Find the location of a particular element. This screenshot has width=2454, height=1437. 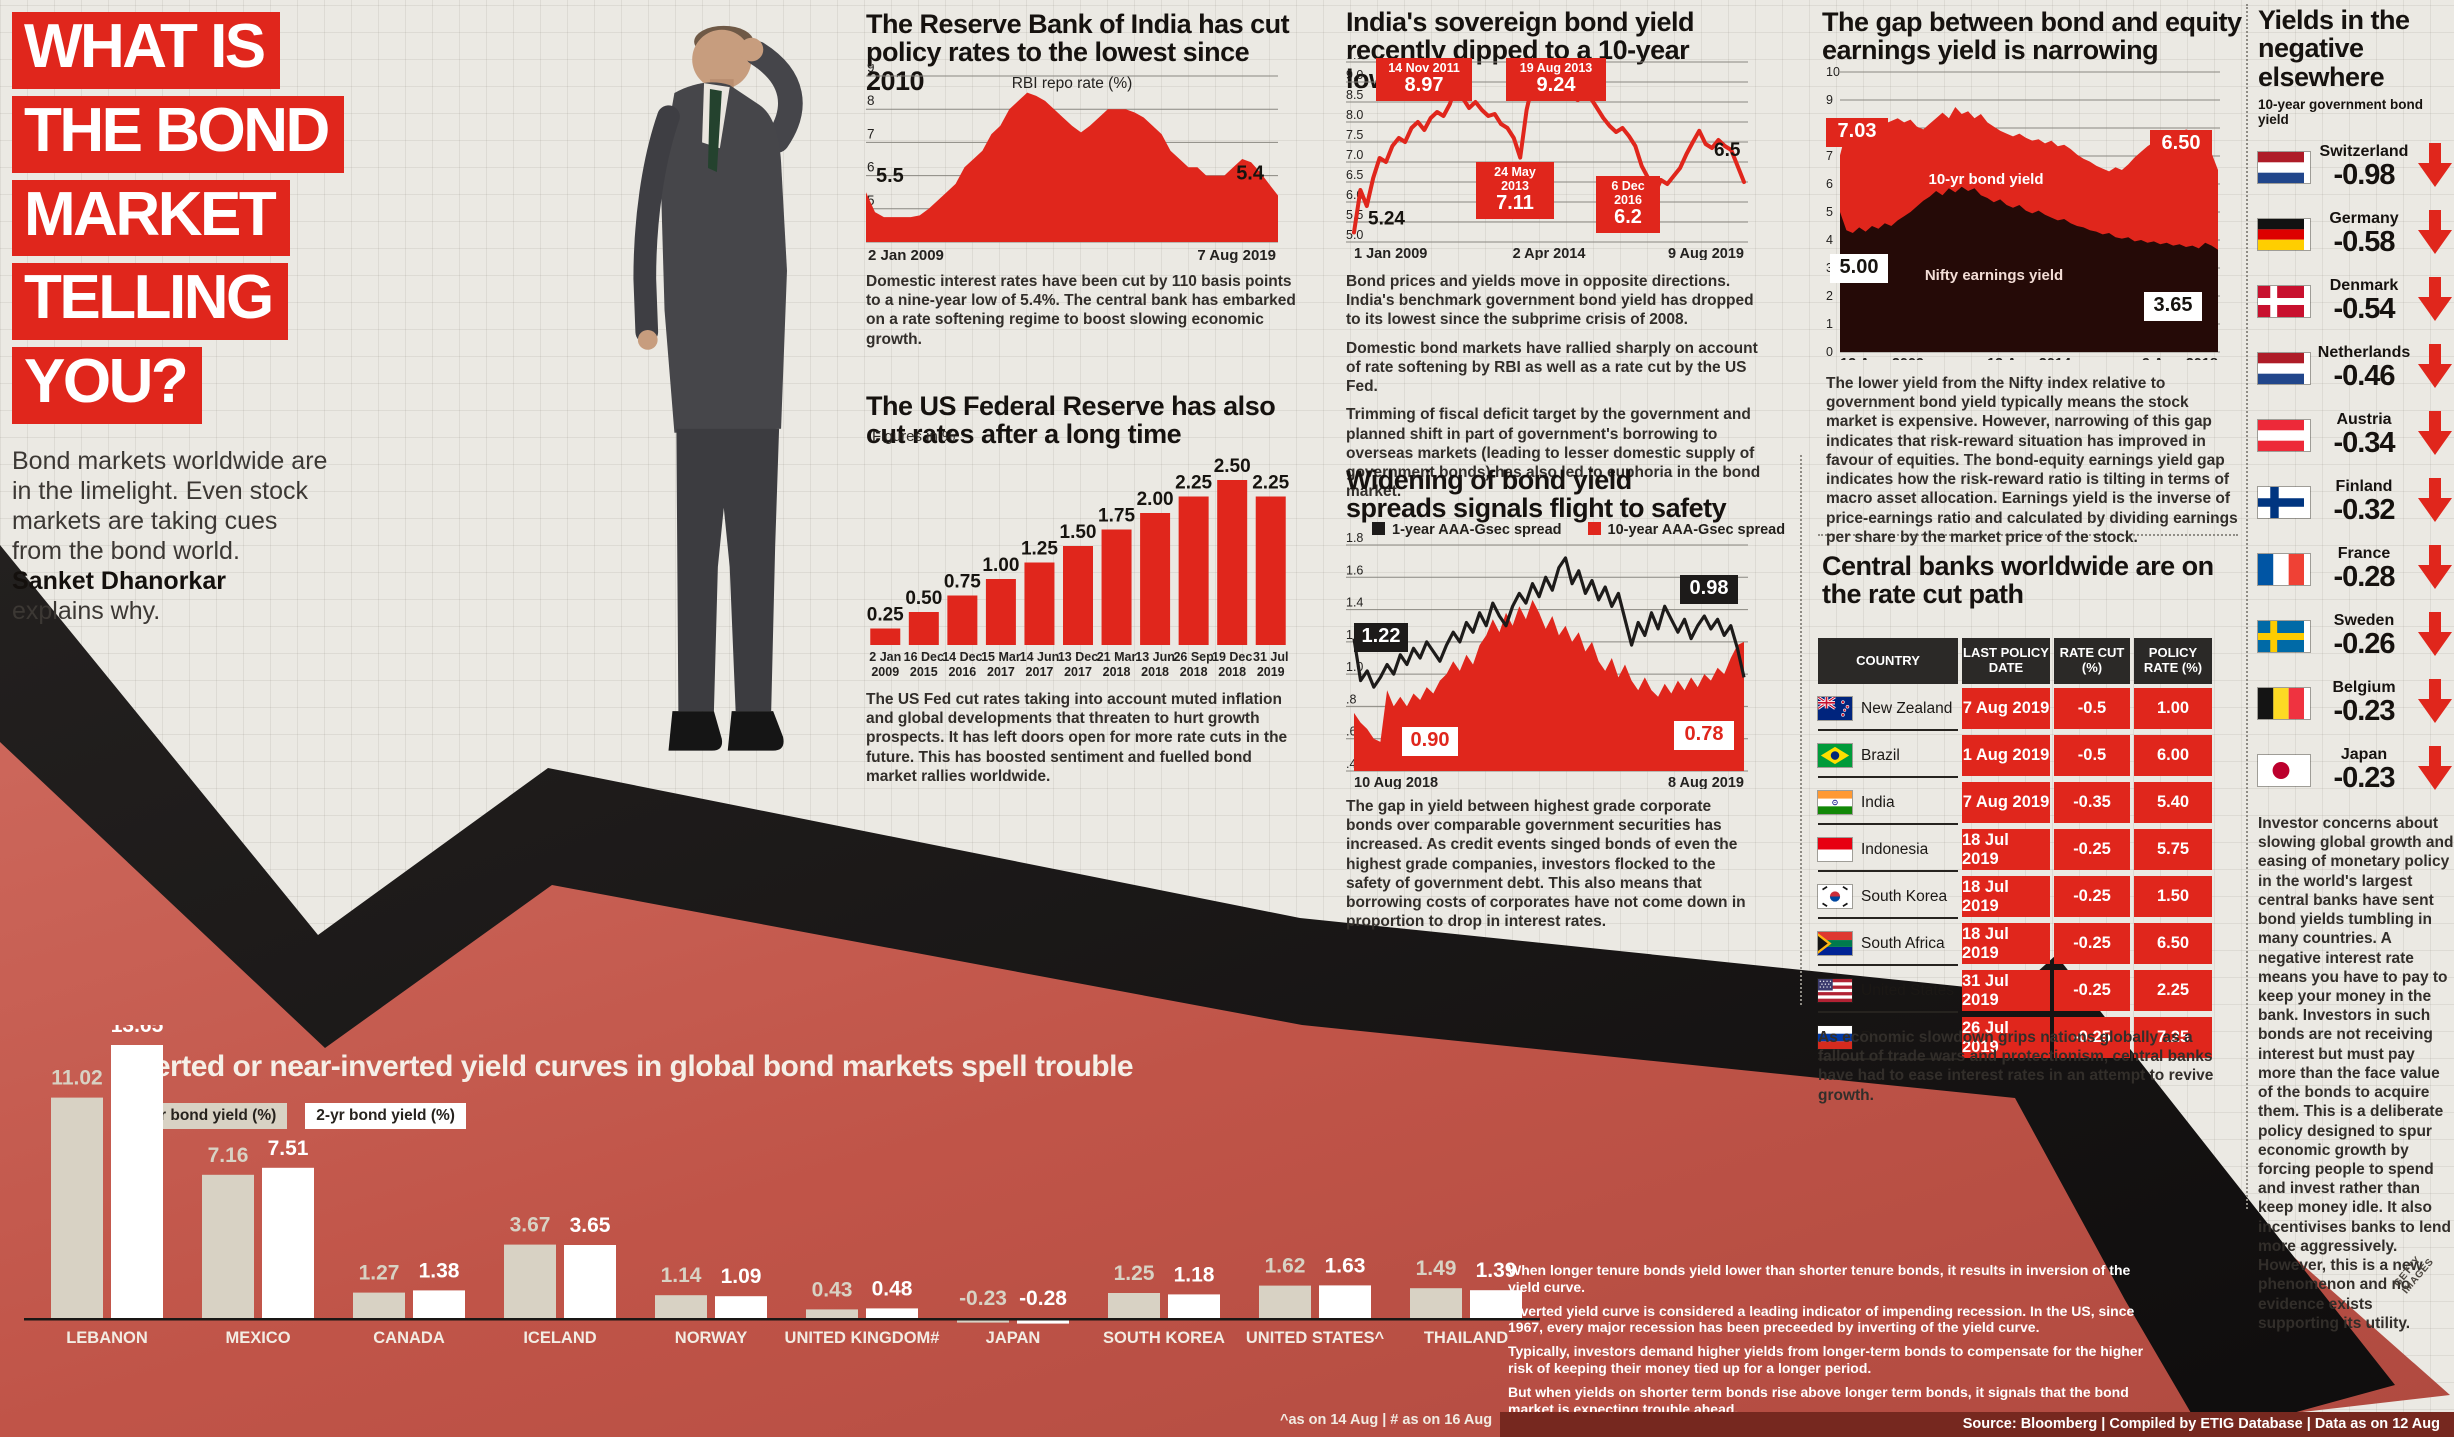

svg-text: 10-yr bond yield is located at coordinates (1985, 179).